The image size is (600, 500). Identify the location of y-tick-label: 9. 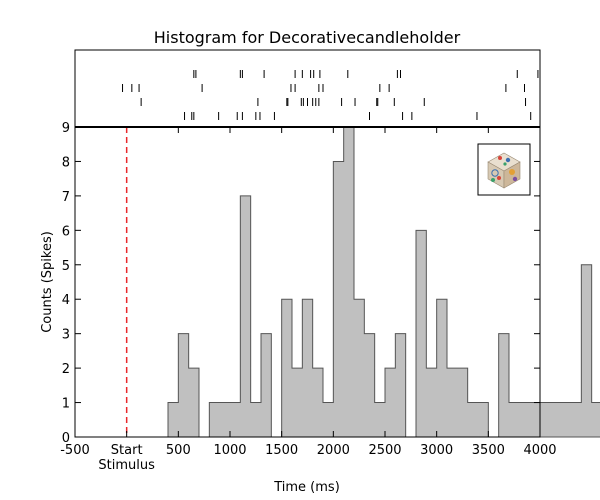
(66, 128).